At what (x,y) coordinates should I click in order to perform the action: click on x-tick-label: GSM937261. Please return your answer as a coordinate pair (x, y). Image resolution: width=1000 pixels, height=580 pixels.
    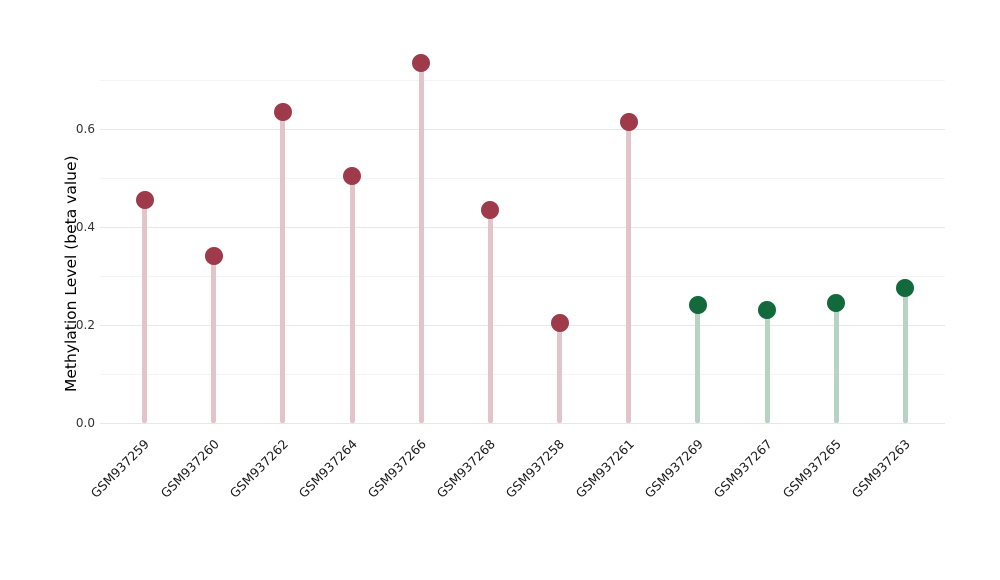
    Looking at the image, I should click on (604, 468).